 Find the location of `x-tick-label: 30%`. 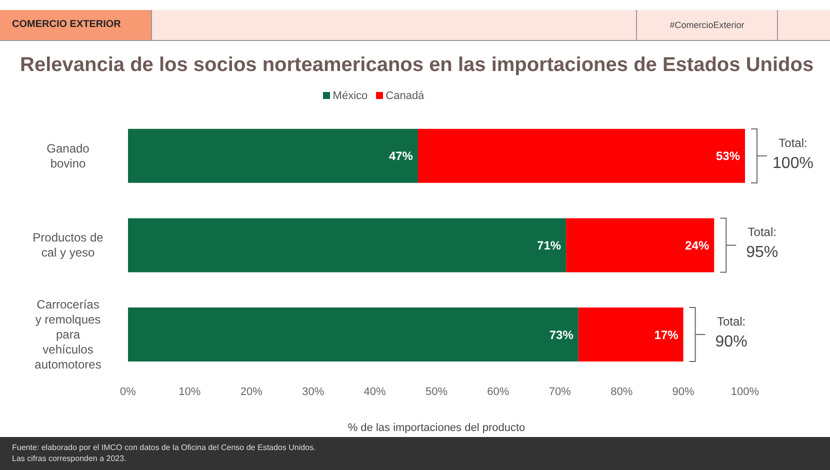

x-tick-label: 30% is located at coordinates (313, 392).